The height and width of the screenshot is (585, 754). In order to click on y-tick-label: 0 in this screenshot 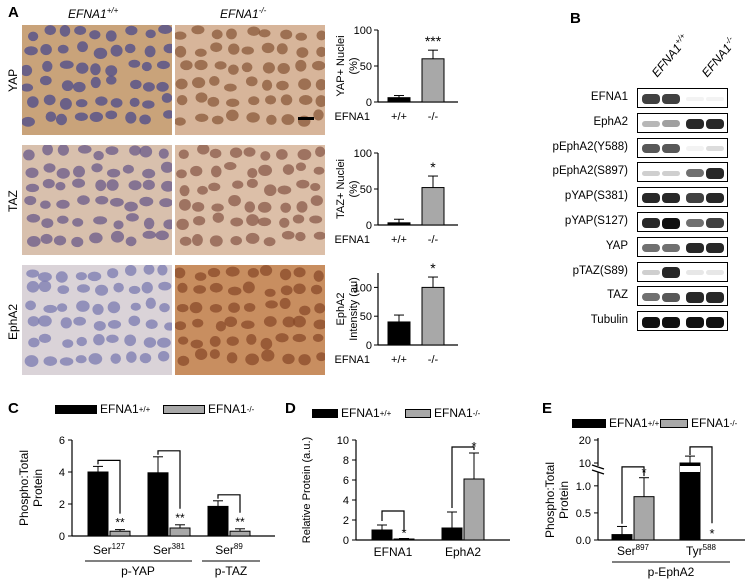, I will do `click(369, 103)`.